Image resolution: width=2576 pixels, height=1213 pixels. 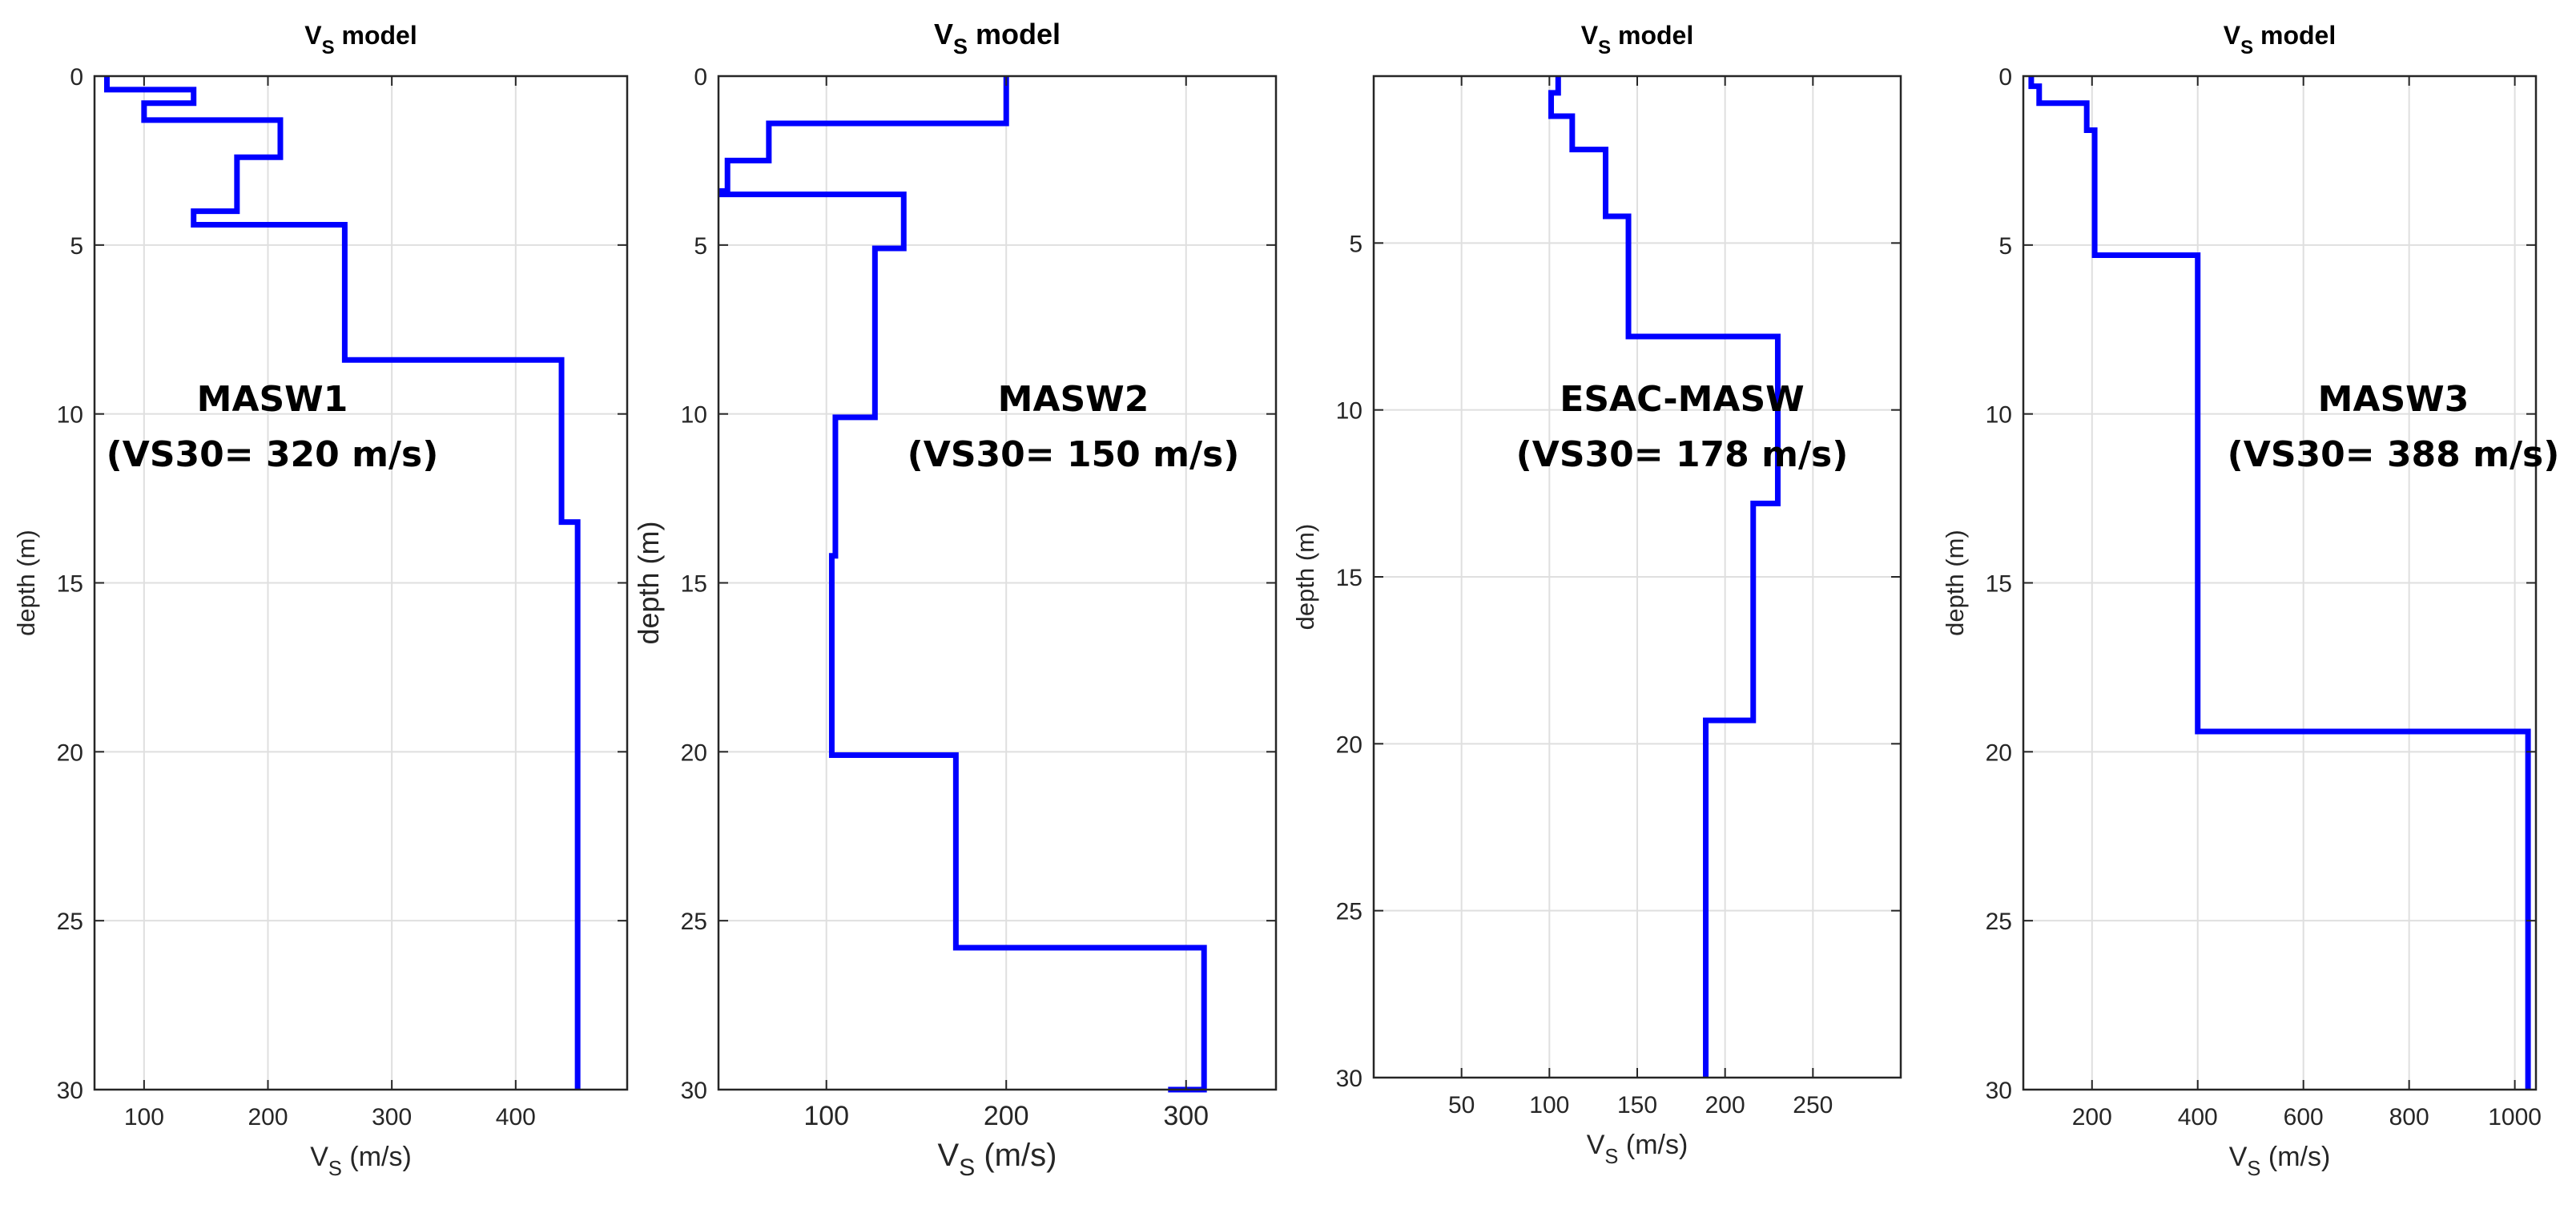 I want to click on x-tick-label: 800, so click(x=2409, y=1117).